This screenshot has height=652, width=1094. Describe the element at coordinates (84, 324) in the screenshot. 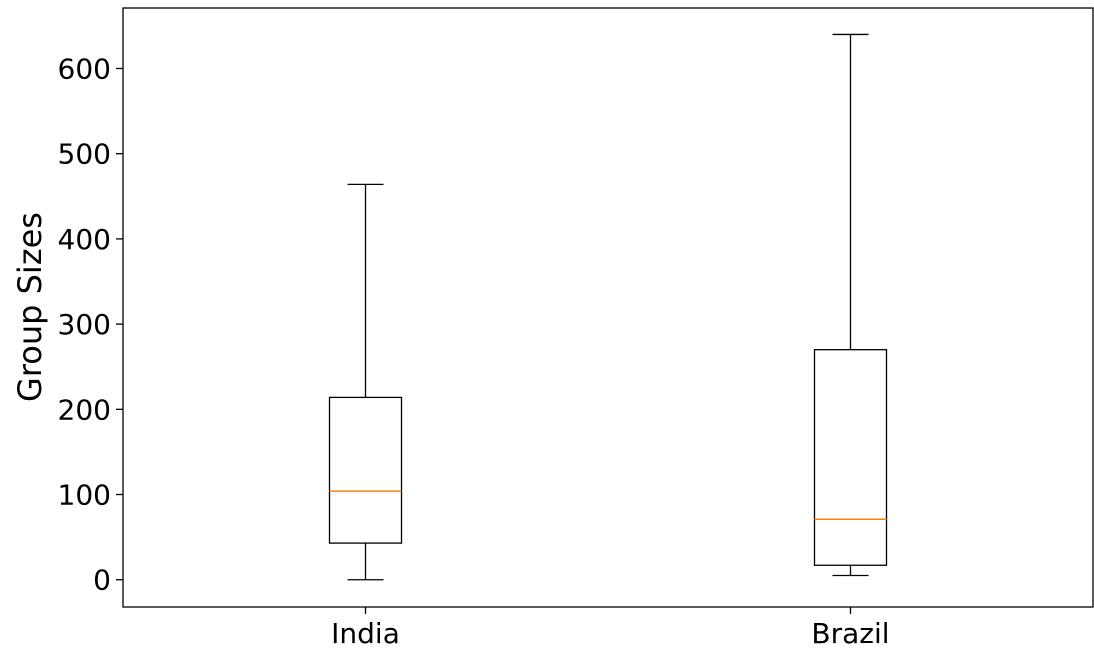

I see `y-tick-label: 300` at that location.